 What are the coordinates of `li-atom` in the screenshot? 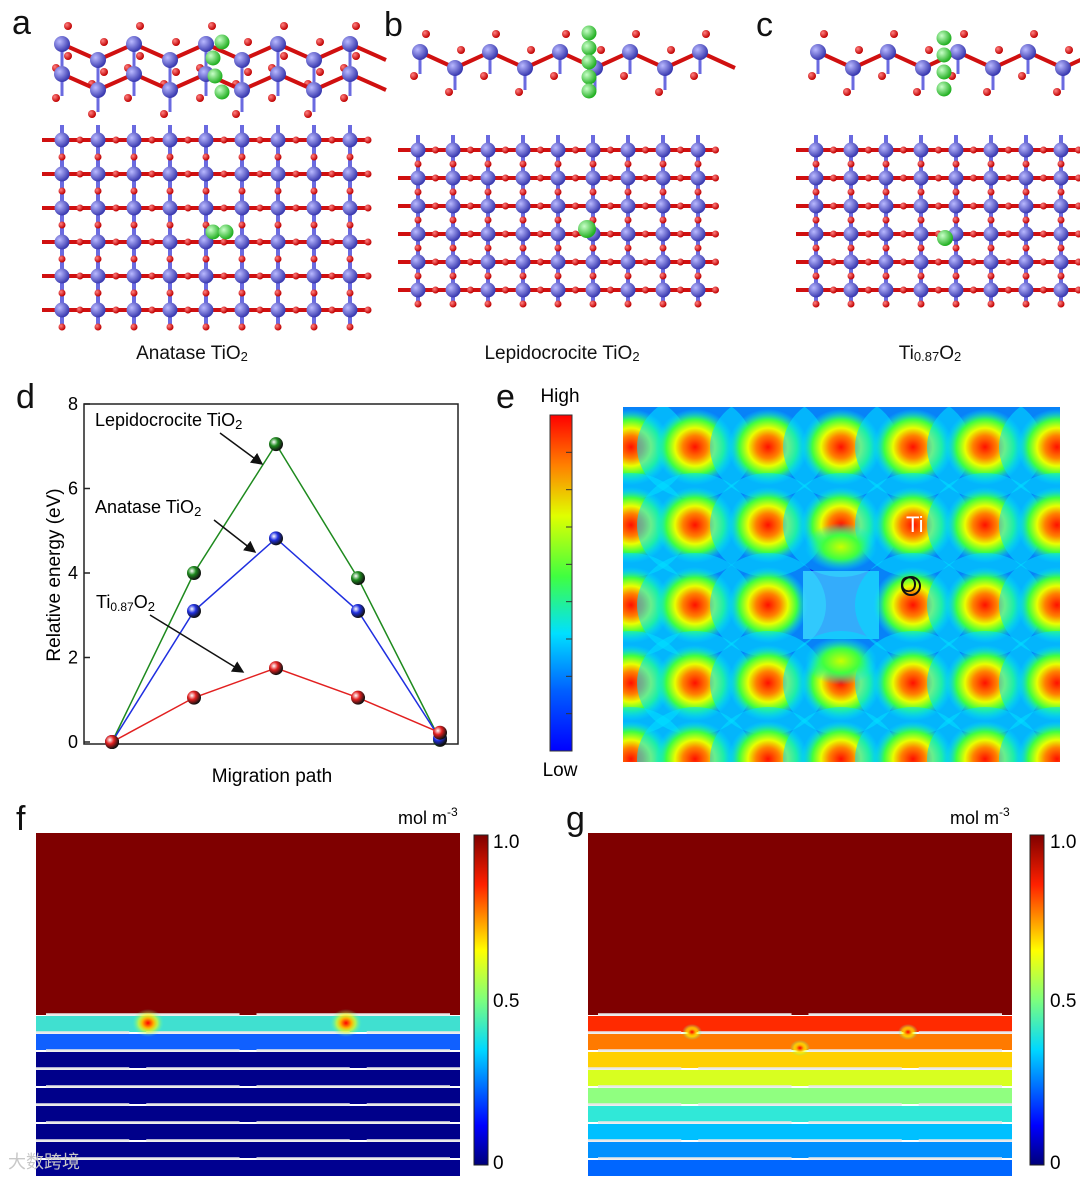 It's located at (222, 42).